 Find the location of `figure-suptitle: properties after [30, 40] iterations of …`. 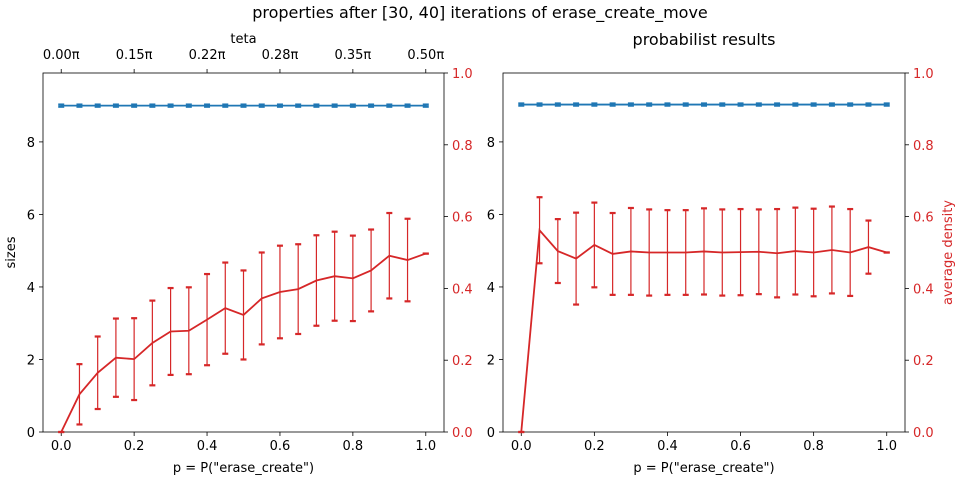

figure-suptitle: properties after [30, 40] iterations of … is located at coordinates (480, 13).